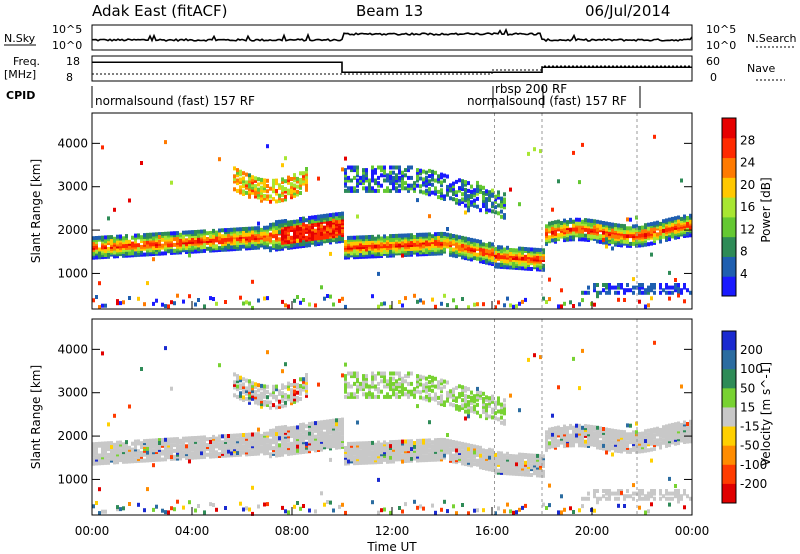 The width and height of the screenshot is (800, 554). I want to click on power-cell-1902, so click(504, 215).